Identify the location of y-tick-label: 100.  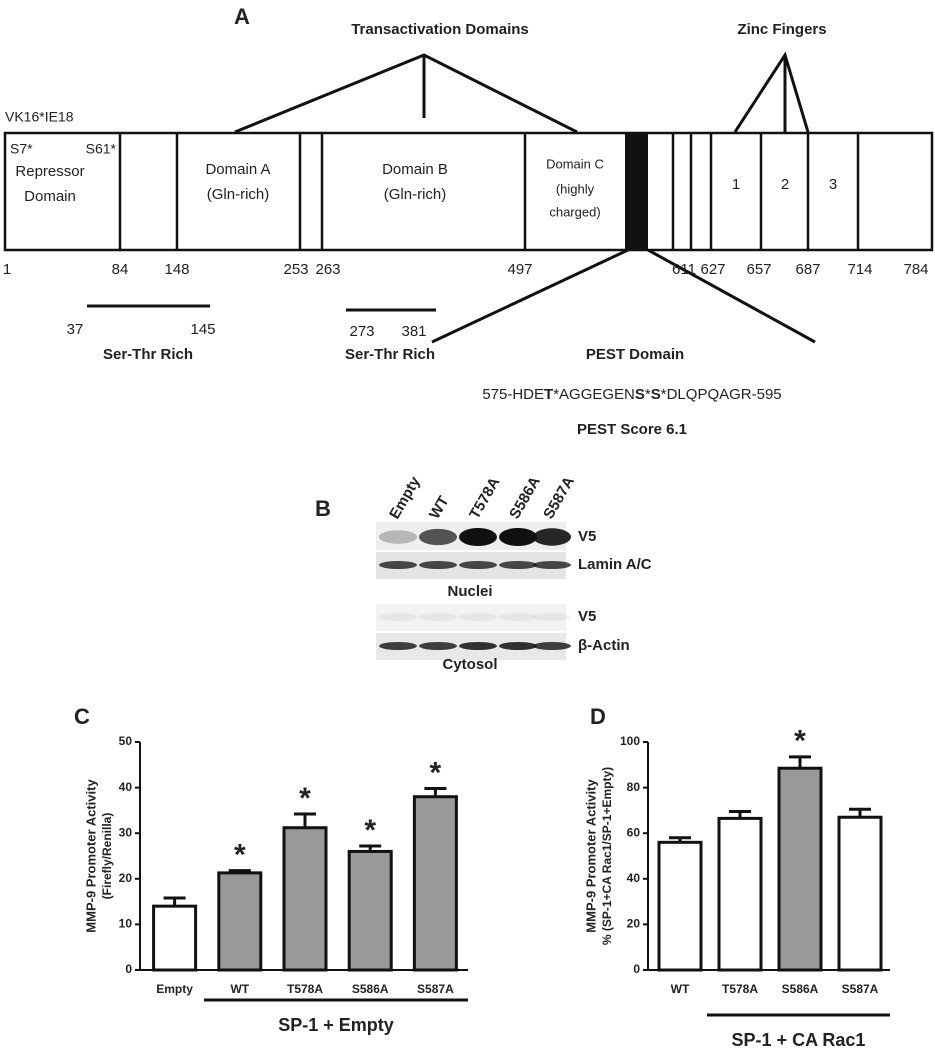
(630, 741).